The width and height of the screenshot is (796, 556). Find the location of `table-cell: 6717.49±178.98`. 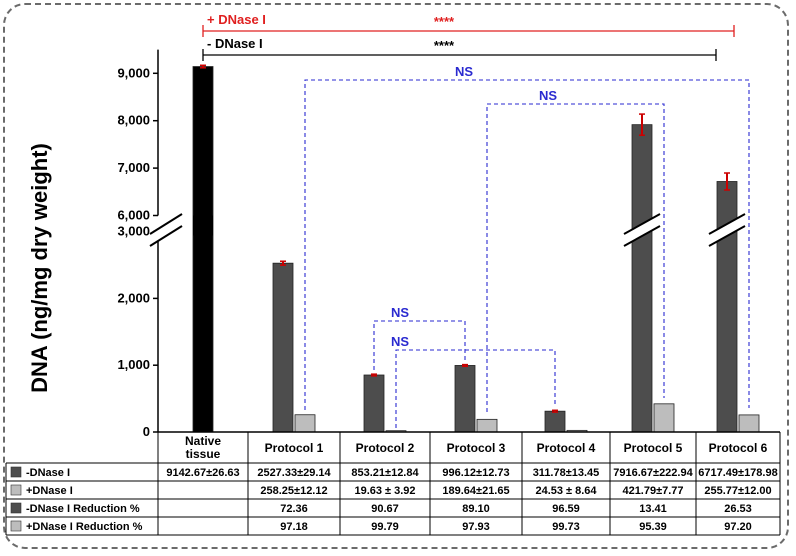

table-cell: 6717.49±178.98 is located at coordinates (737, 473).